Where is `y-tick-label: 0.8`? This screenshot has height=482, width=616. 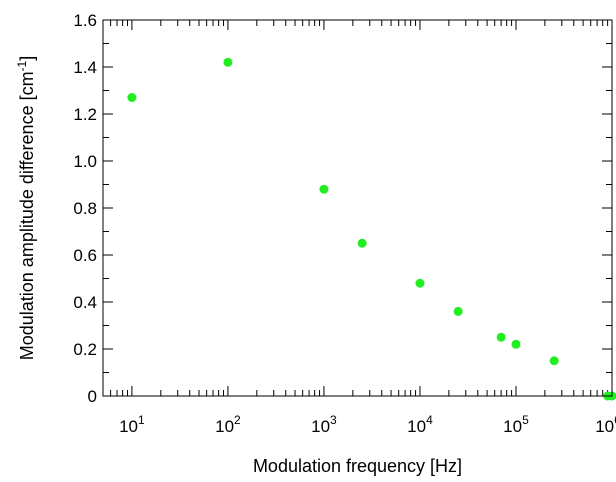
y-tick-label: 0.8 is located at coordinates (85, 208).